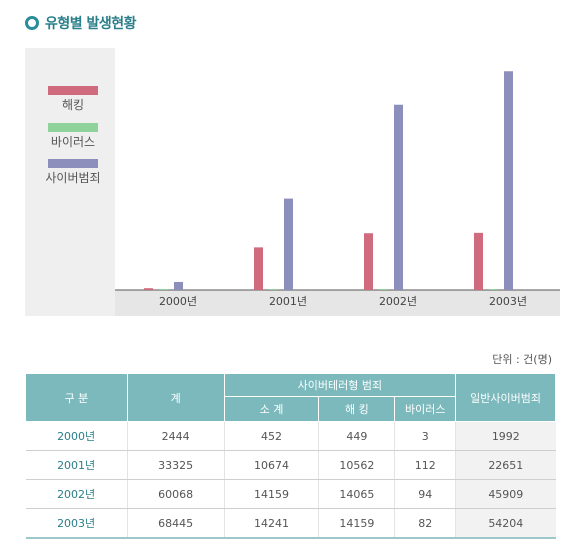  Describe the element at coordinates (258, 268) in the screenshot. I see `bar-해킹-2001년` at that location.